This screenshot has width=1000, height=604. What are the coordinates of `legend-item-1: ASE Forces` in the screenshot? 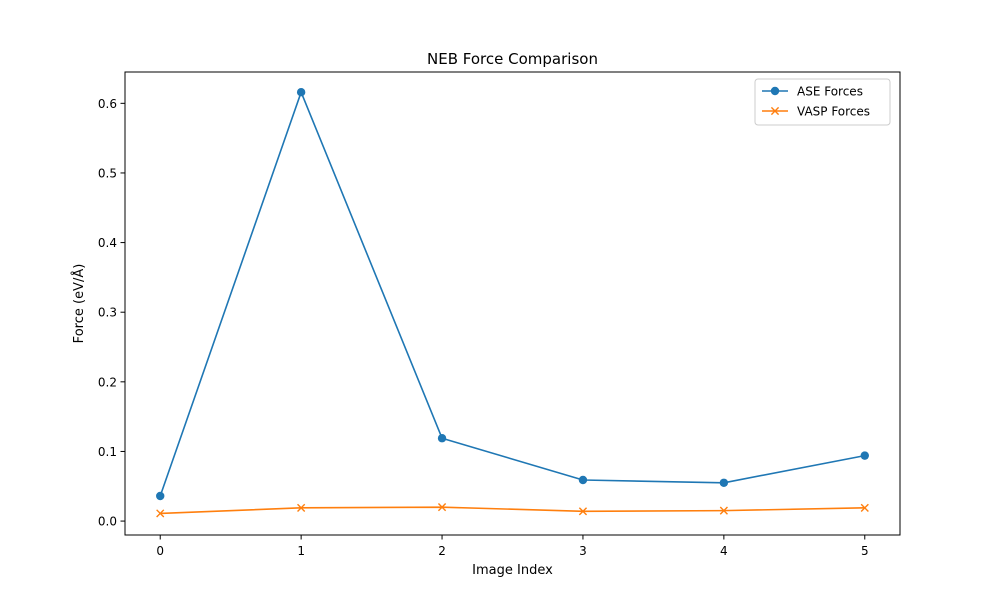 It's located at (812, 92).